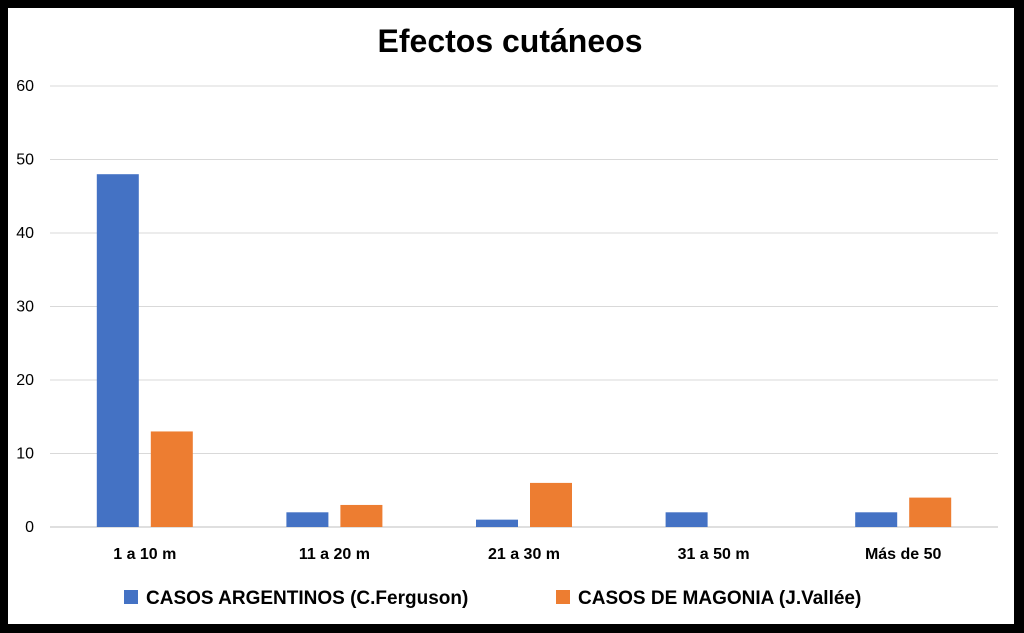  I want to click on x-category-label: Más de 50, so click(903, 554).